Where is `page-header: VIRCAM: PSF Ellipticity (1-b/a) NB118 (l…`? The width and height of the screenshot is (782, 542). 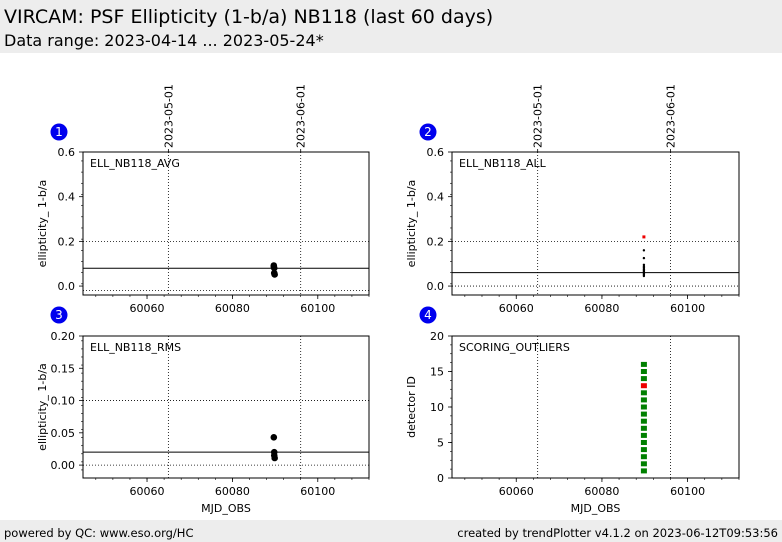 page-header: VIRCAM: PSF Ellipticity (1-b/a) NB118 (l… is located at coordinates (391, 26).